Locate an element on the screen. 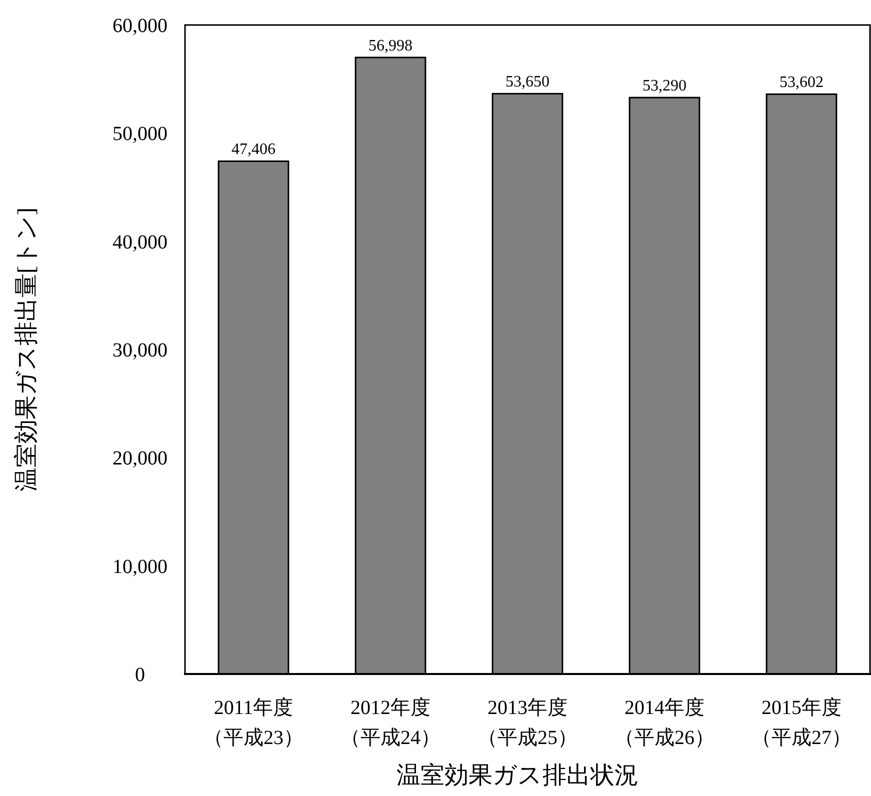 The width and height of the screenshot is (871, 796). x-axis-title: 温室効果ガス排出状況 is located at coordinates (517, 775).